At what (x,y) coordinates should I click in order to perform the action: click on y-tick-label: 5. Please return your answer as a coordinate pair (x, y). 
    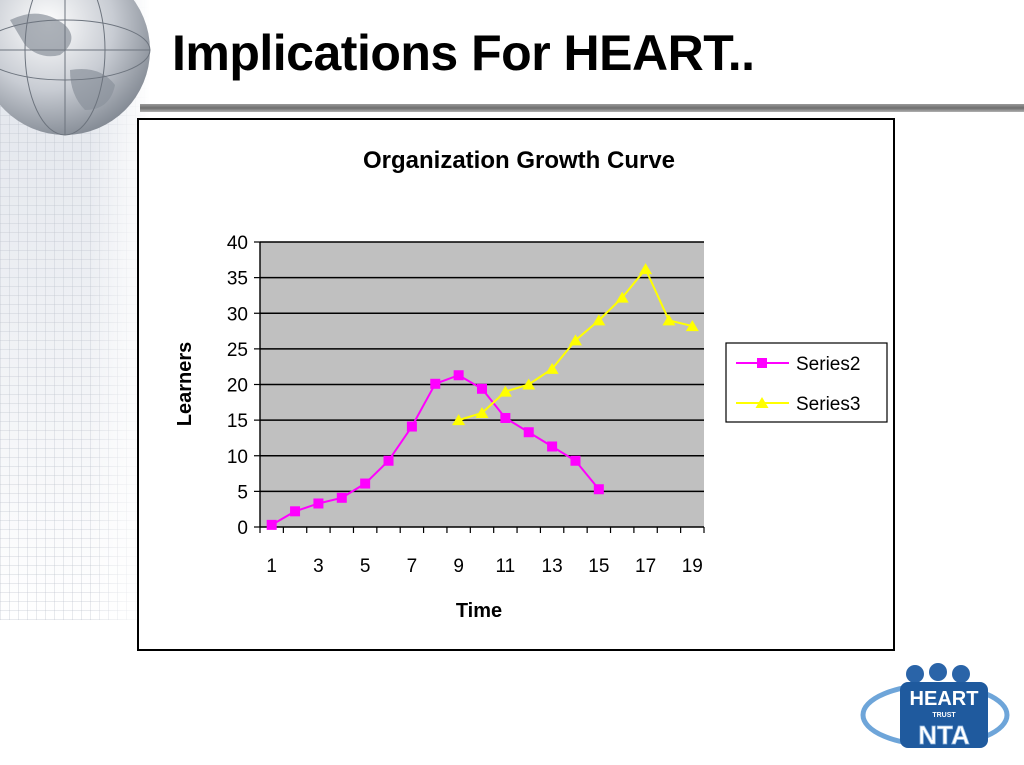
    Looking at the image, I should click on (242, 492).